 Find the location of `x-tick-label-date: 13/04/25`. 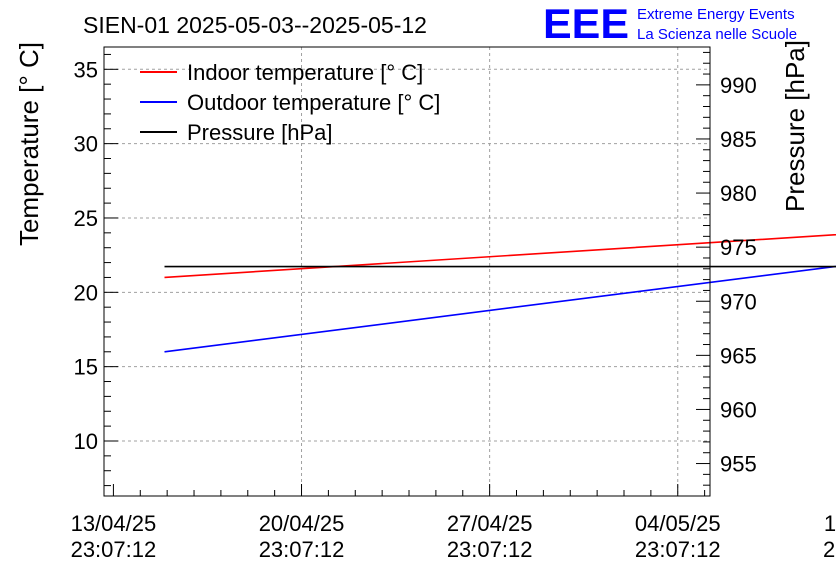

x-tick-label-date: 13/04/25 is located at coordinates (114, 523).